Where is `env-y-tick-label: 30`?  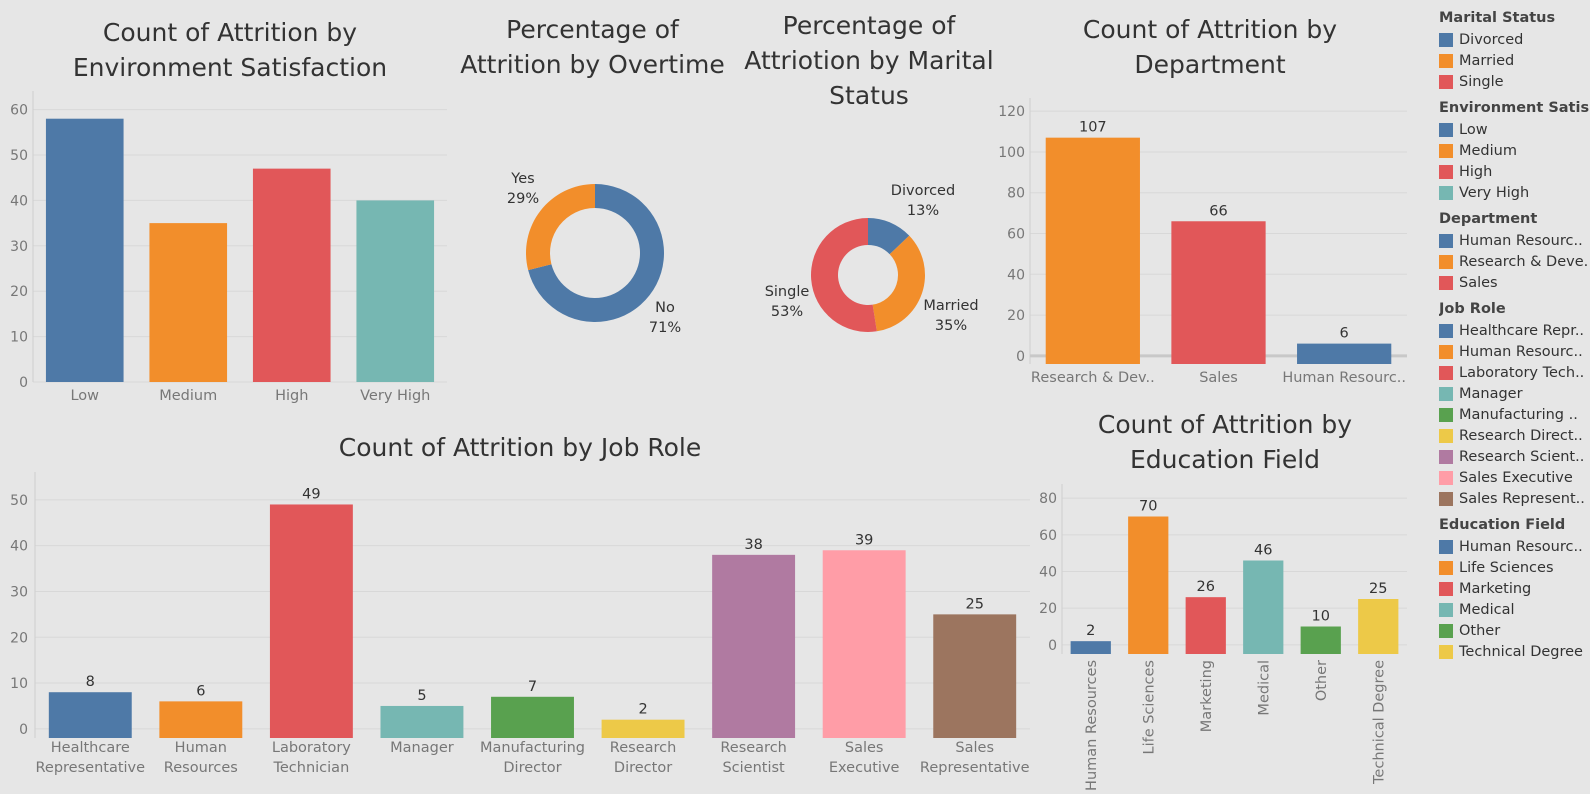
env-y-tick-label: 30 is located at coordinates (19, 247).